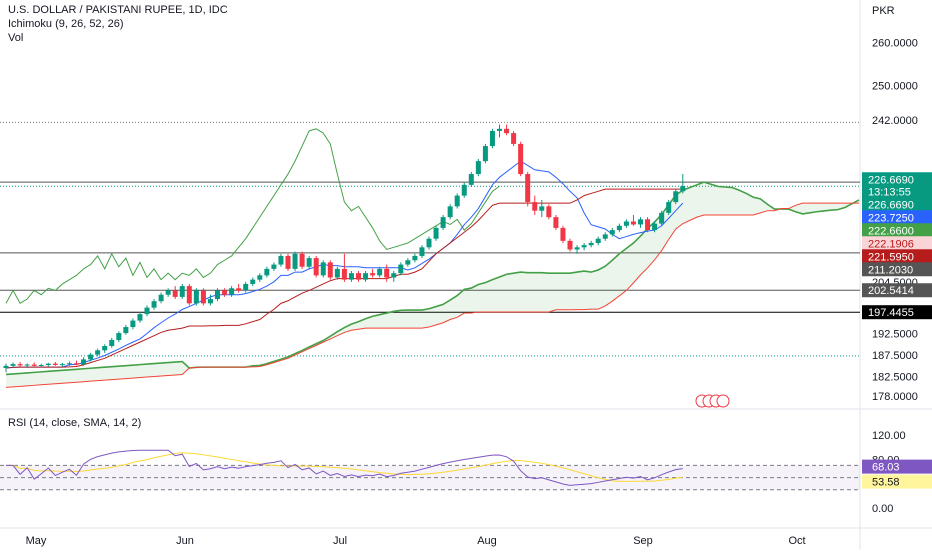 This screenshot has width=932, height=555. I want to click on rsi-line, so click(344, 467).